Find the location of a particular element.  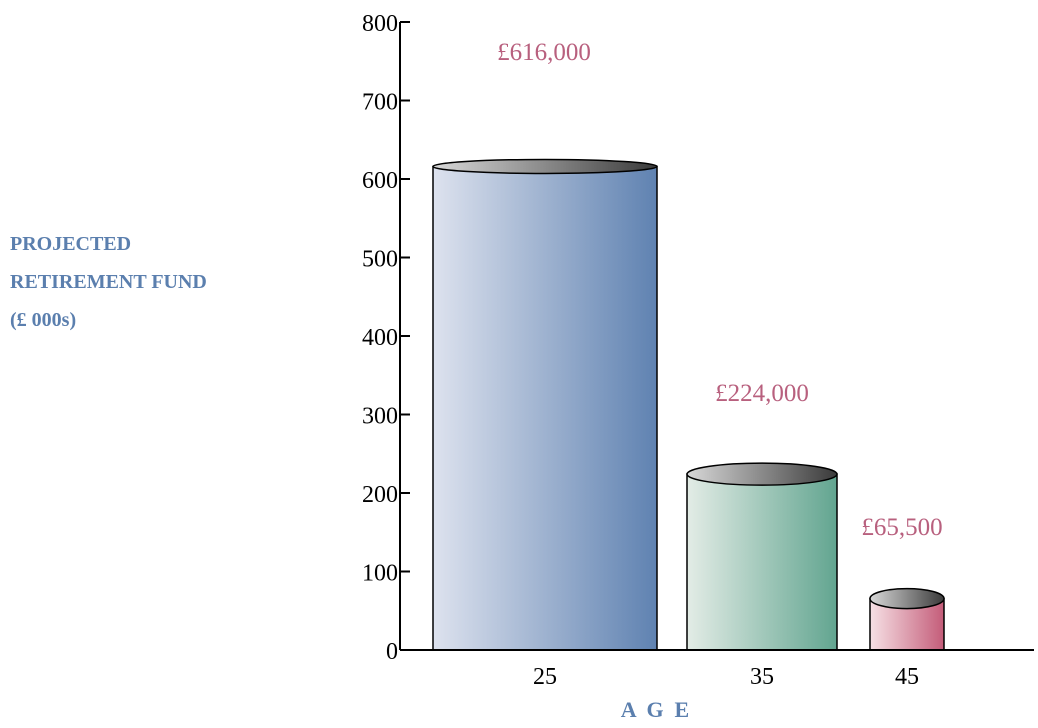

y-tick-label: 600 is located at coordinates (380, 181).